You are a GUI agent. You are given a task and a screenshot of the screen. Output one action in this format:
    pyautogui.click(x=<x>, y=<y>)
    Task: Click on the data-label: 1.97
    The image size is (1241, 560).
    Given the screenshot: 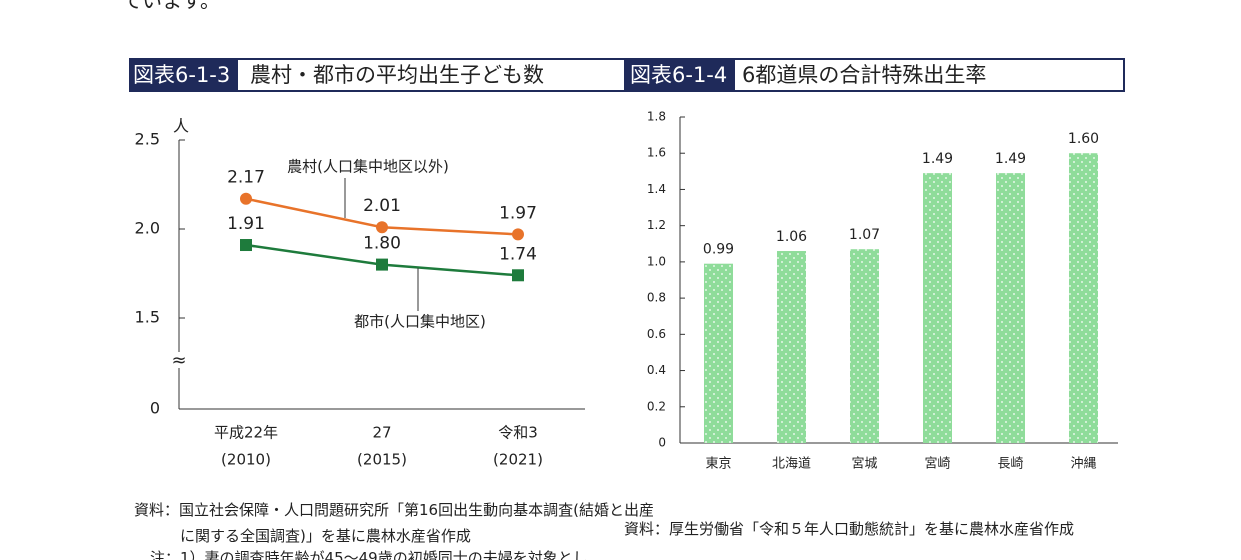 What is the action you would take?
    pyautogui.click(x=518, y=213)
    